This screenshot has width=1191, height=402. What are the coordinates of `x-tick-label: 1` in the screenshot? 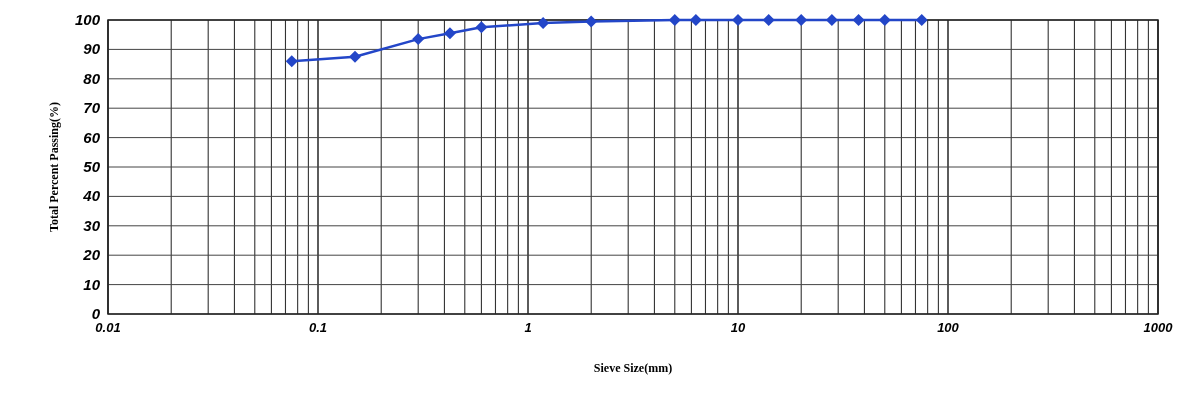 It's located at (528, 327).